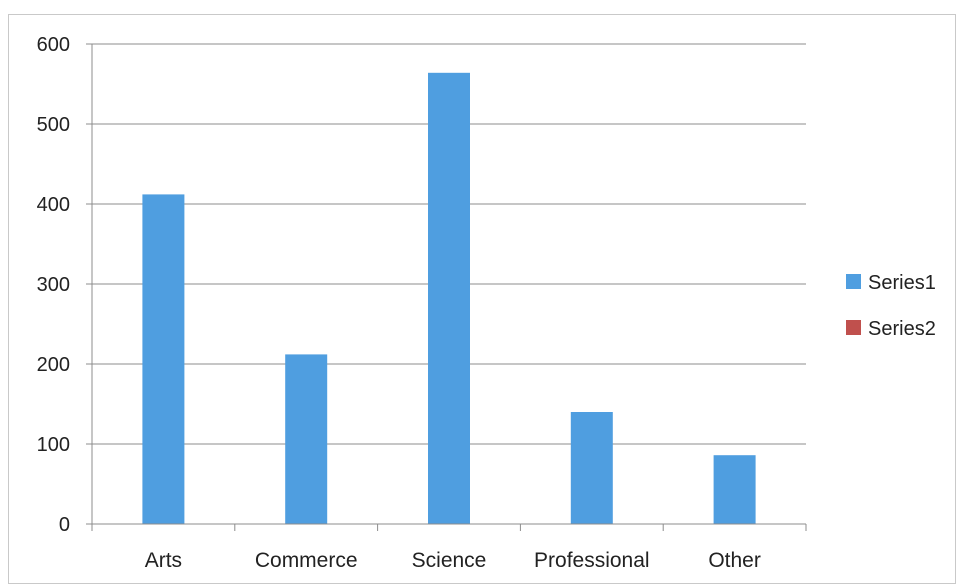 The width and height of the screenshot is (962, 587). I want to click on y-axis: 0 100 200 300 400 500 600, so click(64, 285).